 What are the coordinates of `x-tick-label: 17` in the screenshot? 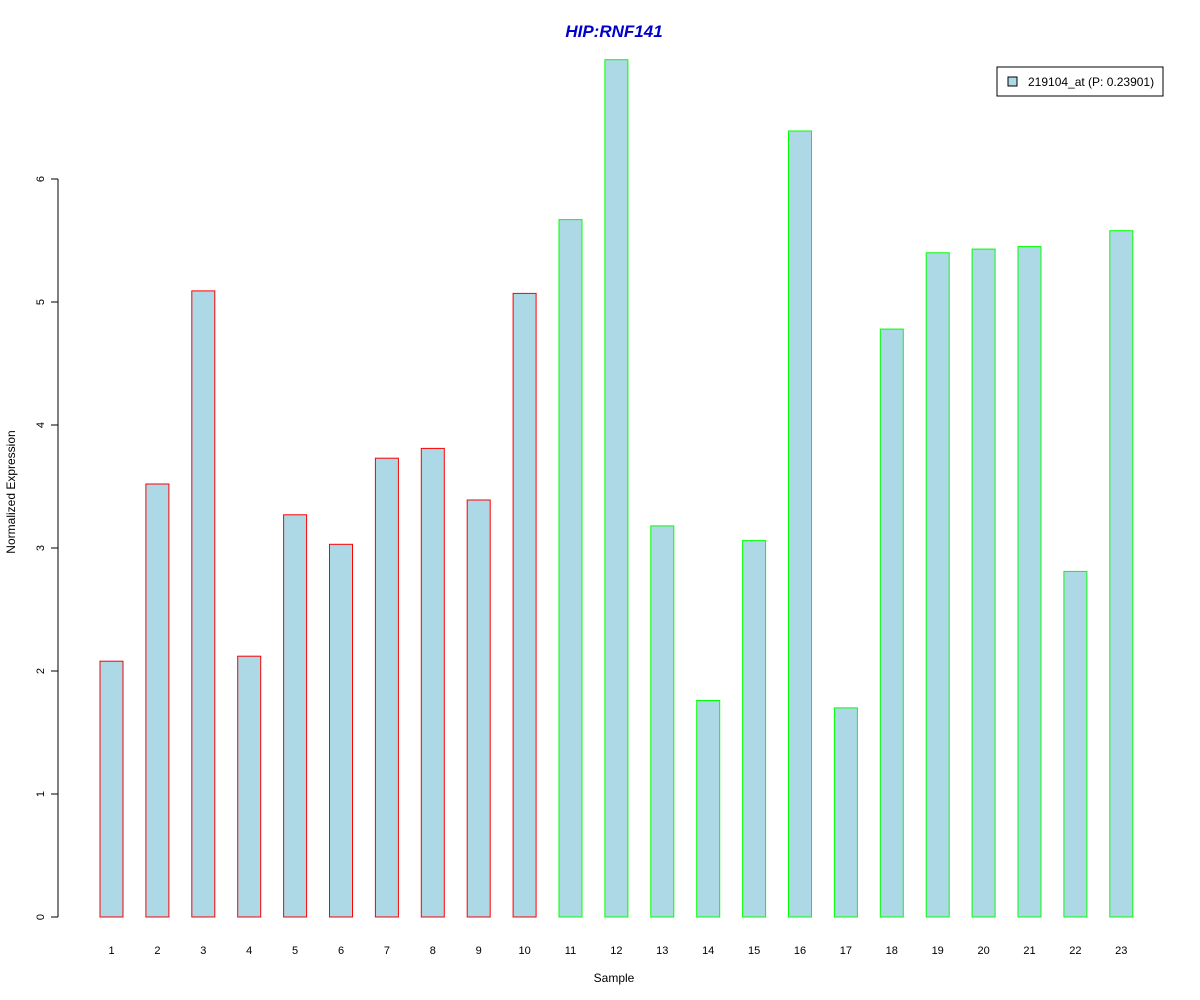 It's located at (846, 951).